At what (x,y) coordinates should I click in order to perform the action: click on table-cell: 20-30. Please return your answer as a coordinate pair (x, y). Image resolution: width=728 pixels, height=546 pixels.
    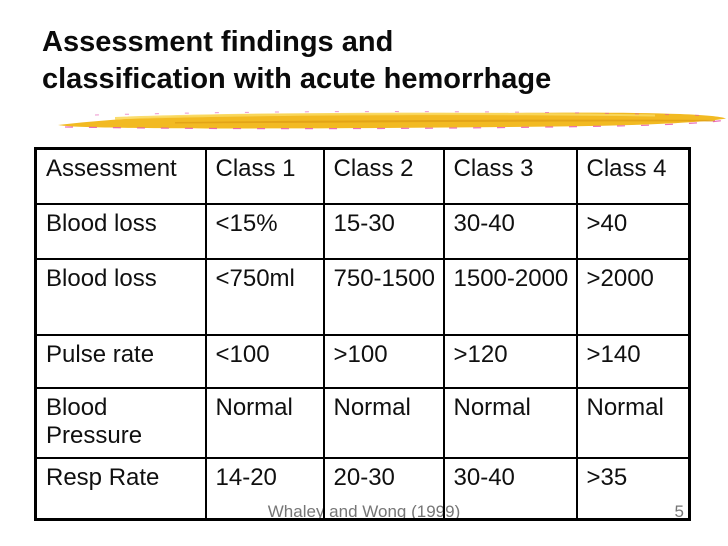
    Looking at the image, I should click on (383, 488).